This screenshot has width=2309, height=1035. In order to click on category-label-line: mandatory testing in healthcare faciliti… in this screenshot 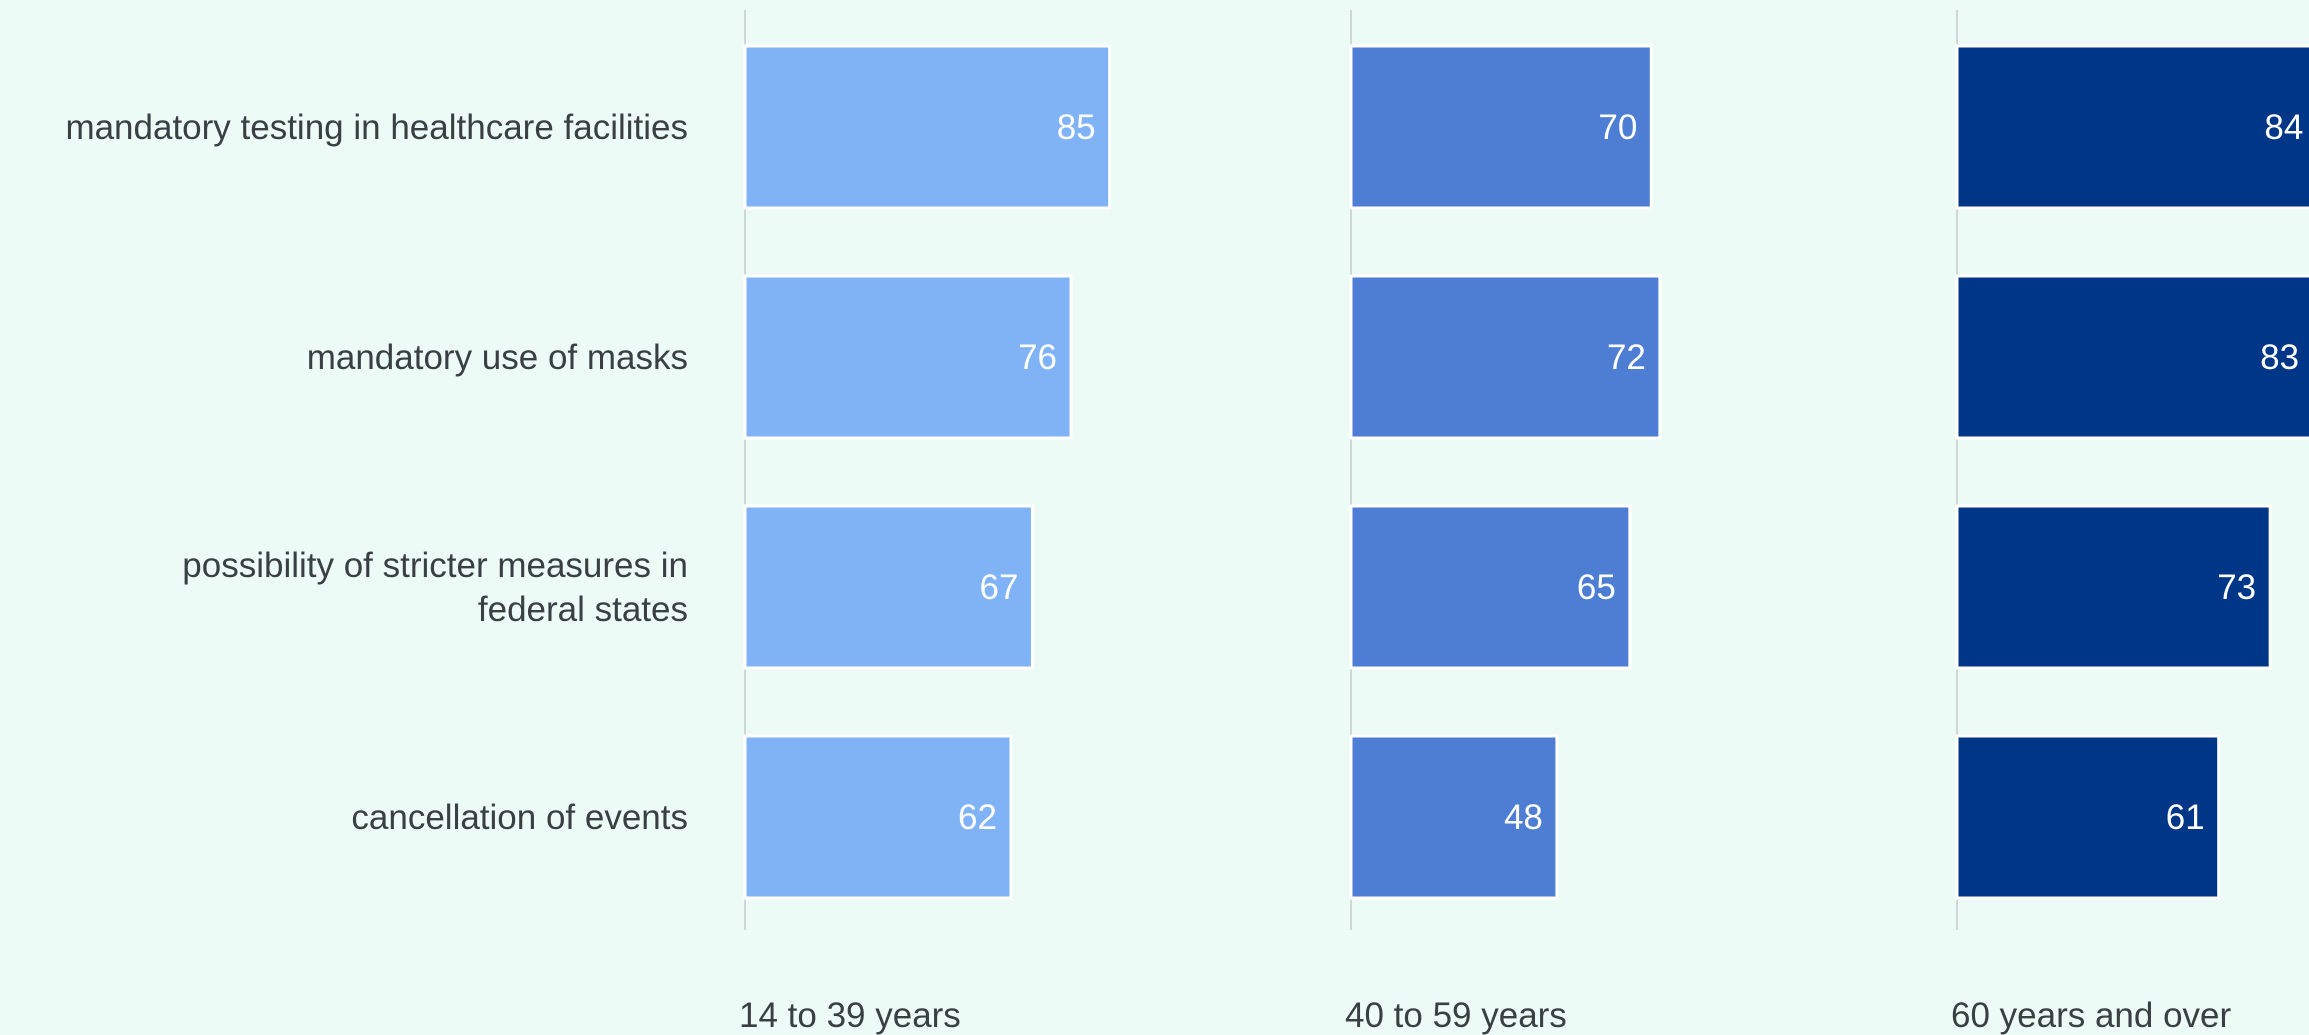, I will do `click(376, 127)`.